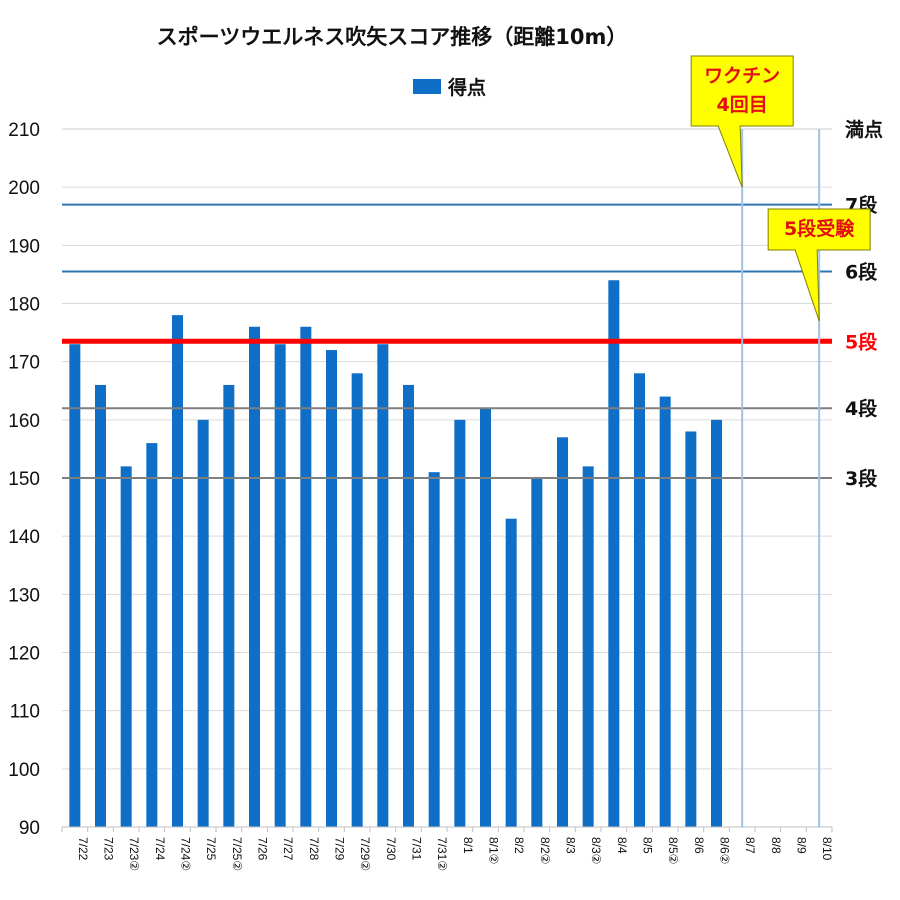 The height and width of the screenshot is (900, 900). I want to click on reference-label: 4段, so click(861, 408).